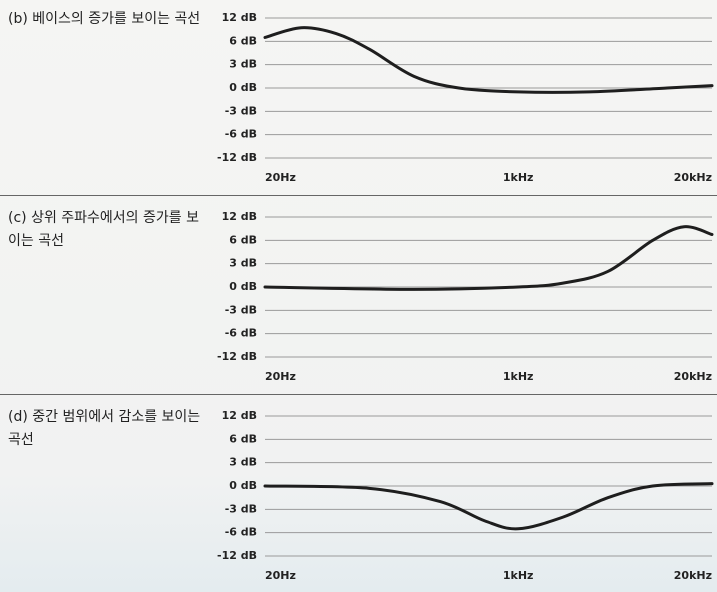 The height and width of the screenshot is (592, 717). Describe the element at coordinates (104, 428) in the screenshot. I see `chart-title: (d) 중간 범위에서 감소를 보이는 곡선` at that location.